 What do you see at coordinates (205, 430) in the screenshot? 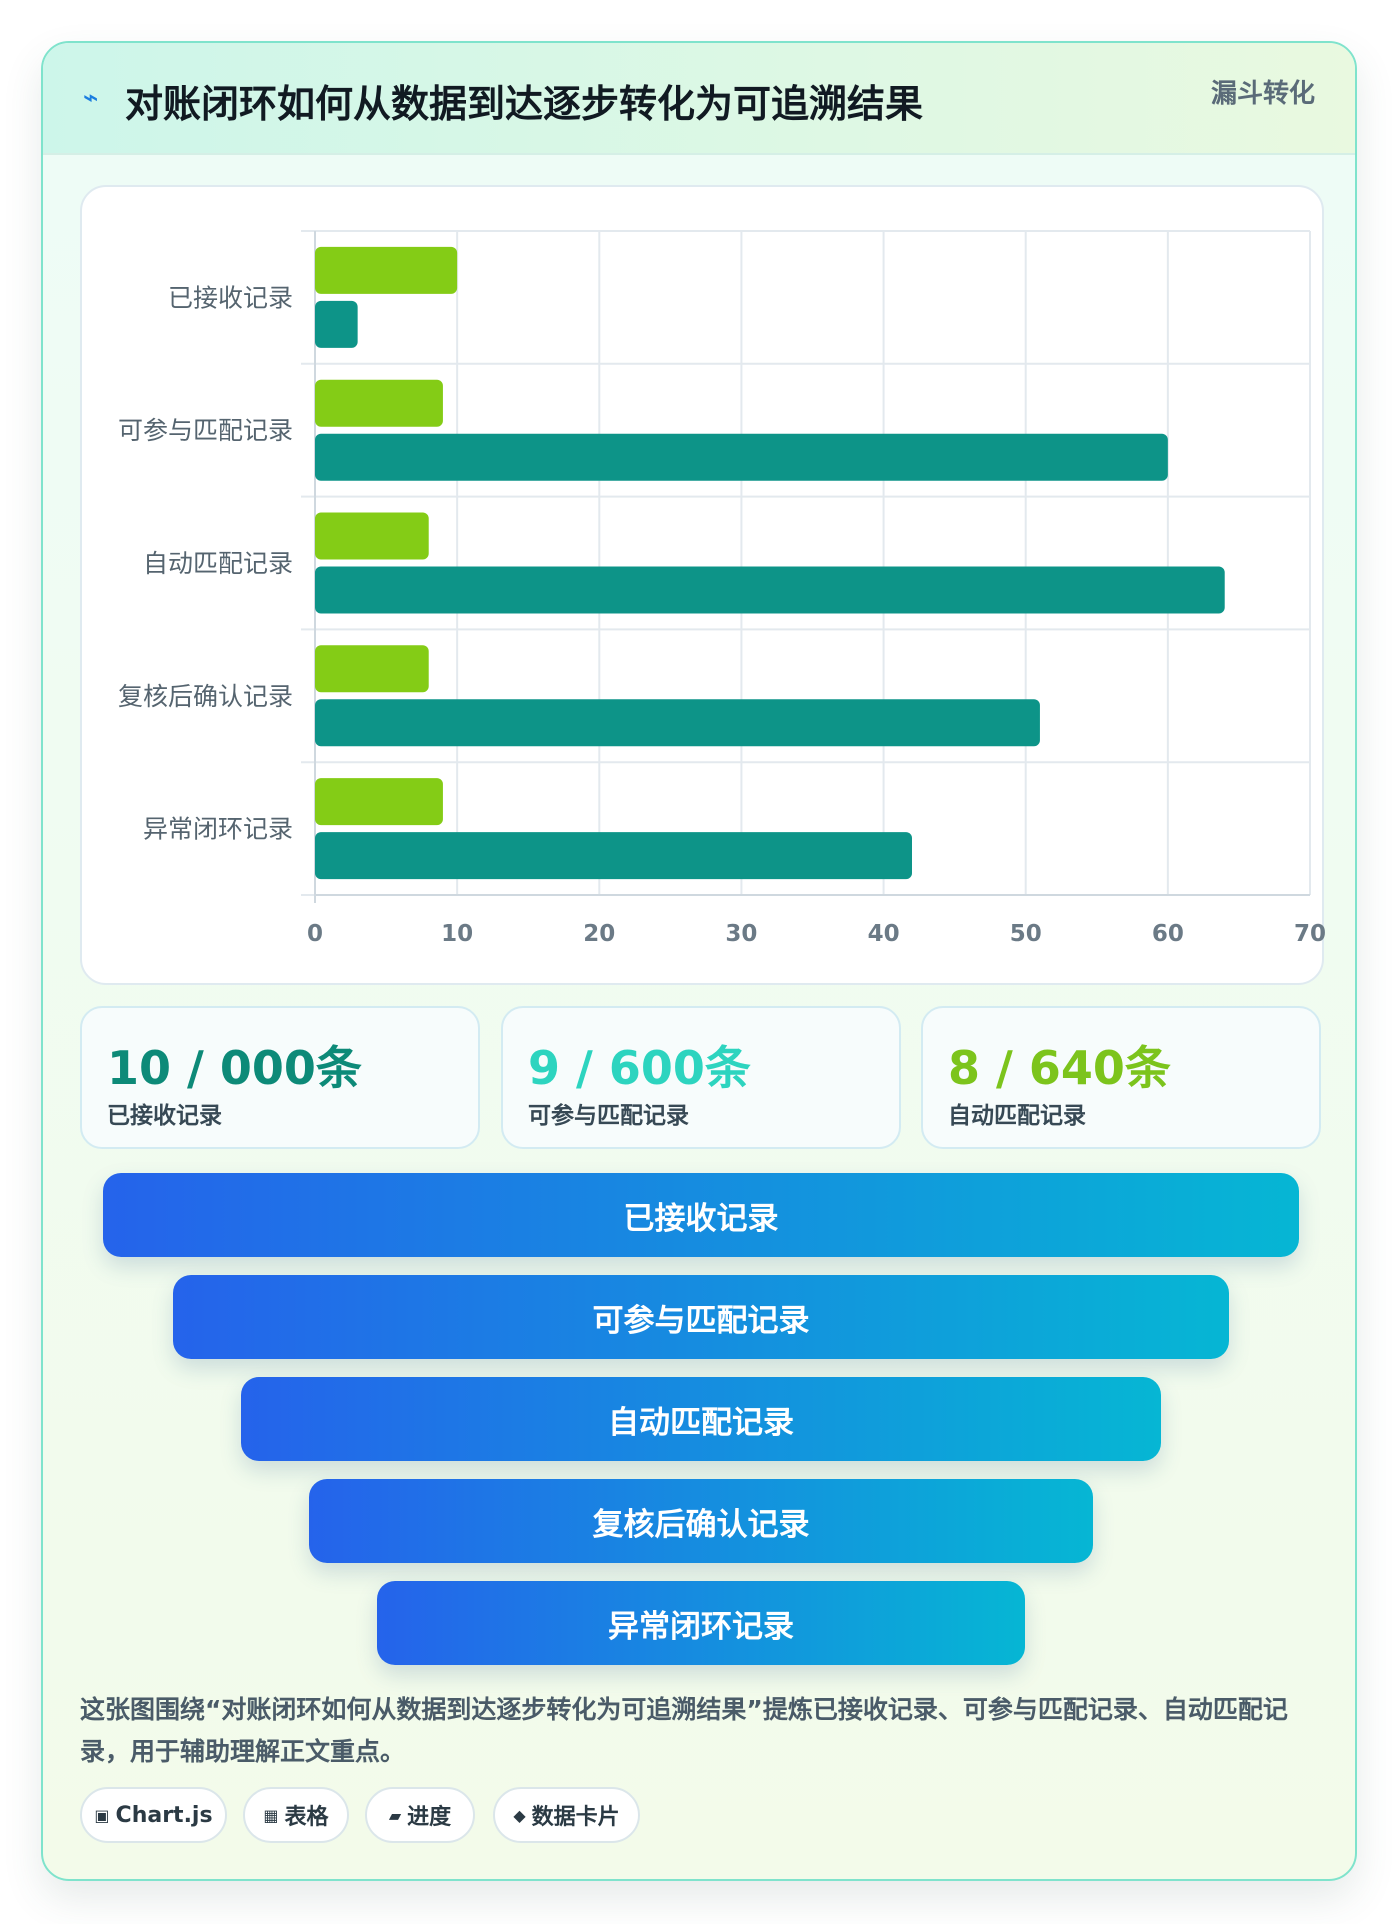
I see `category-label: 可参与匹配记录` at bounding box center [205, 430].